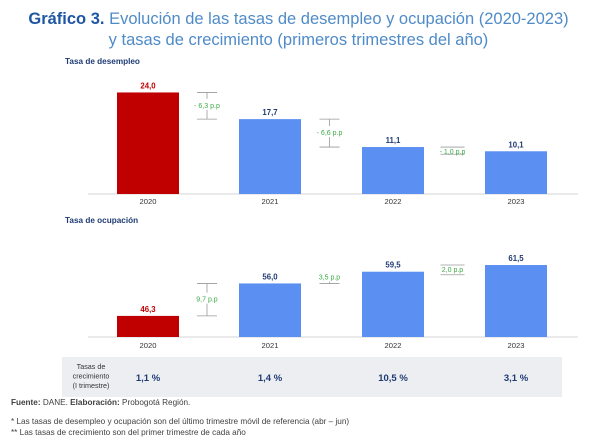 The height and width of the screenshot is (442, 597). Describe the element at coordinates (270, 276) in the screenshot. I see `bar-value-label: 56,0` at that location.